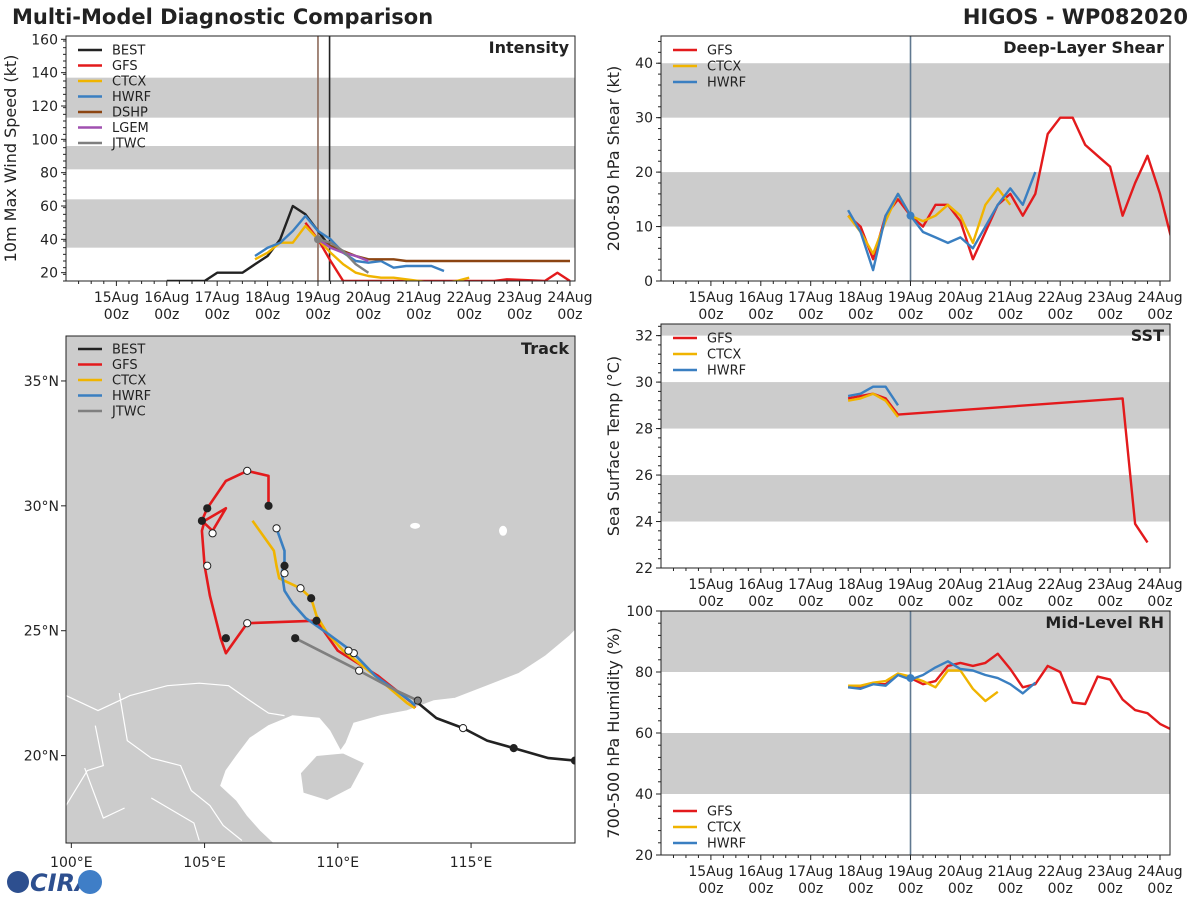  I want to click on x-tick-label-day: 23Aug, so click(1110, 872).